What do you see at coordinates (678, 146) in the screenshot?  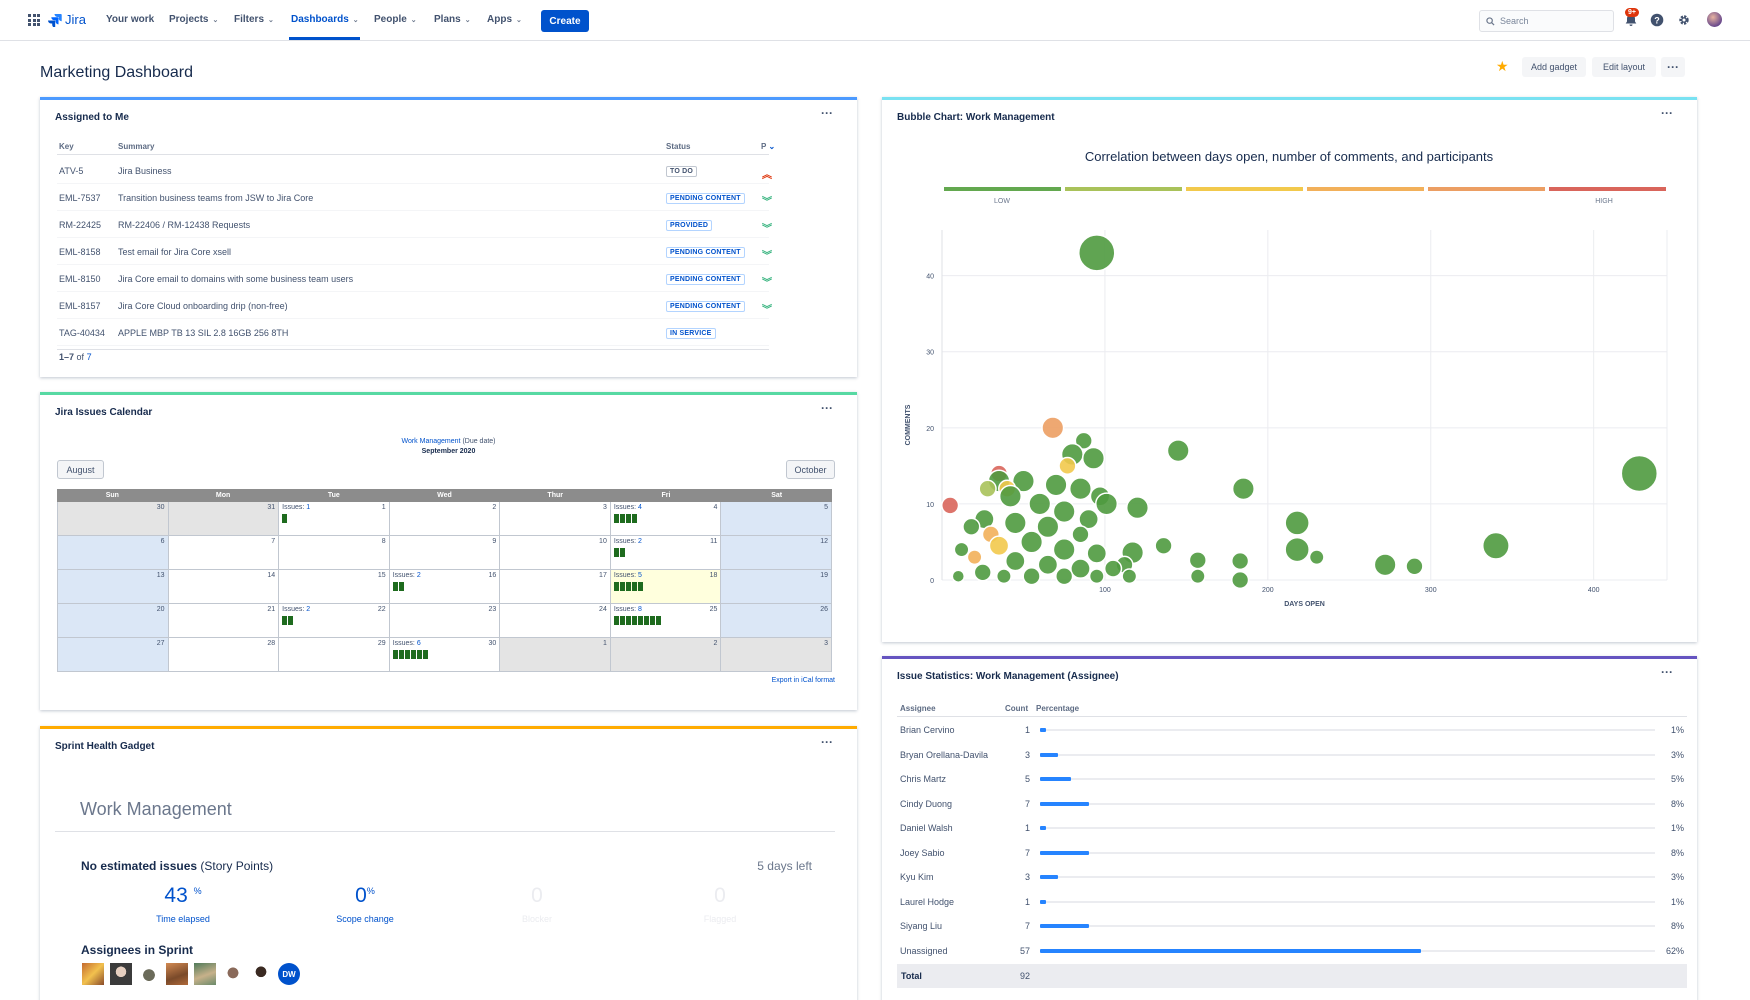 I see `column-header-status: Status` at bounding box center [678, 146].